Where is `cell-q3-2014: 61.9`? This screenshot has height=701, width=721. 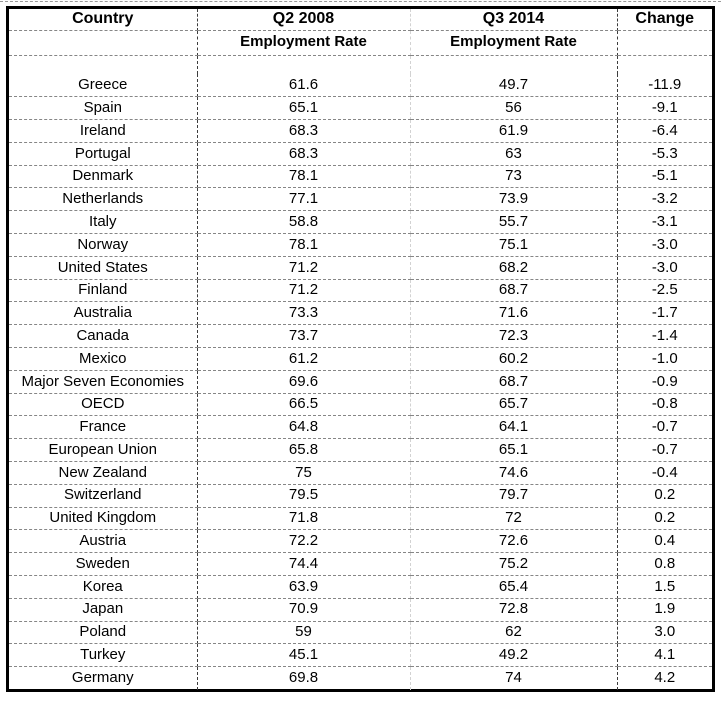
cell-q3-2014: 61.9 is located at coordinates (514, 131).